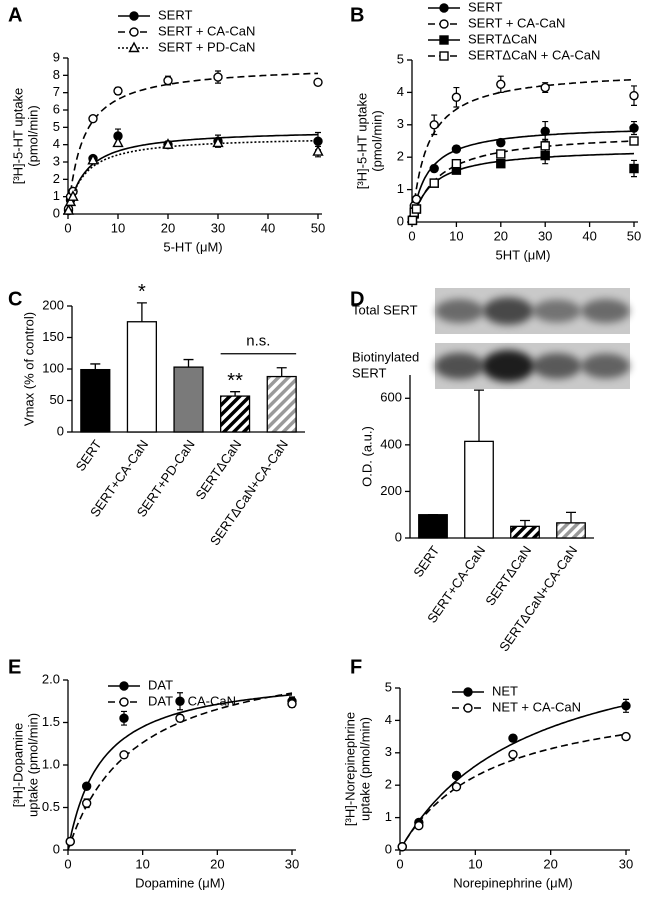 The height and width of the screenshot is (899, 646). Describe the element at coordinates (53, 304) in the screenshot. I see `y-tick-label: 200` at that location.